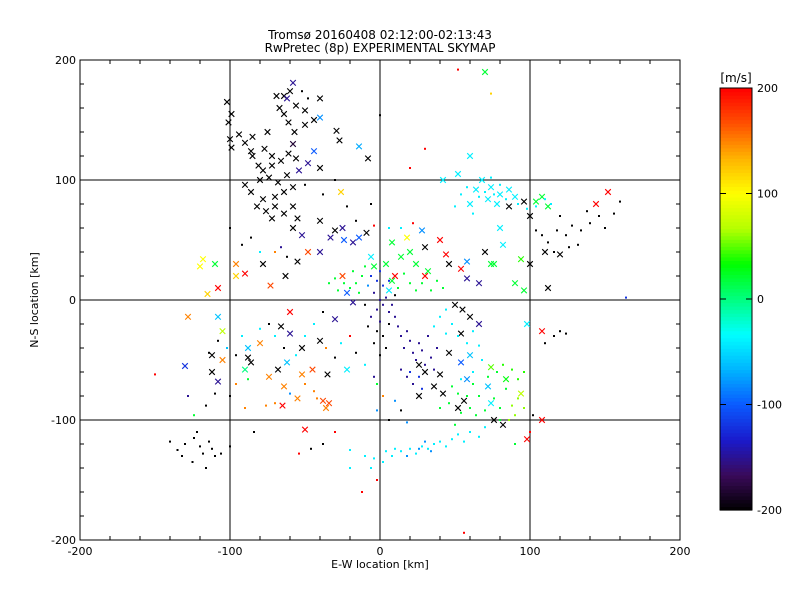 This screenshot has height=600, width=800. I want to click on colorbar-tick-label: -100, so click(769, 405).